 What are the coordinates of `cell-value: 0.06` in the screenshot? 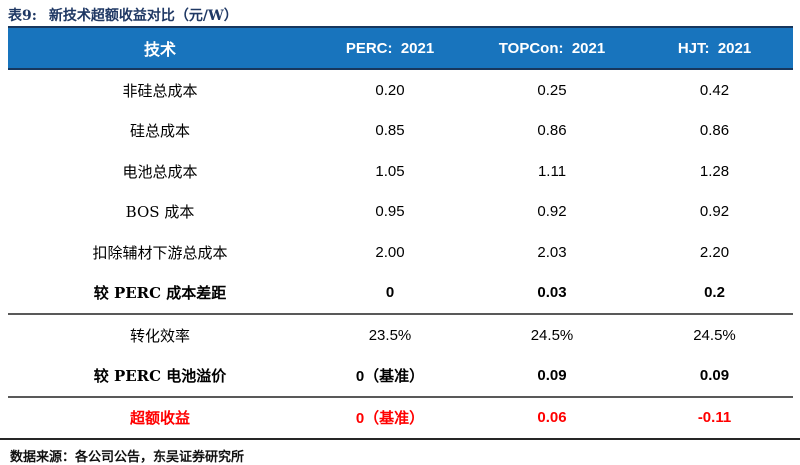 It's located at (552, 417).